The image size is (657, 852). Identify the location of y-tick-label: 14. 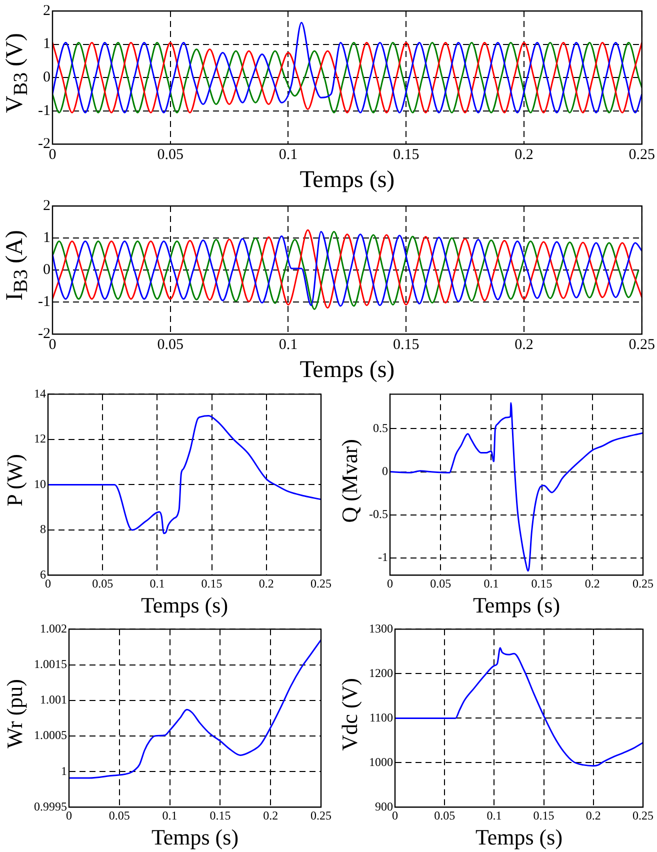
(40, 393).